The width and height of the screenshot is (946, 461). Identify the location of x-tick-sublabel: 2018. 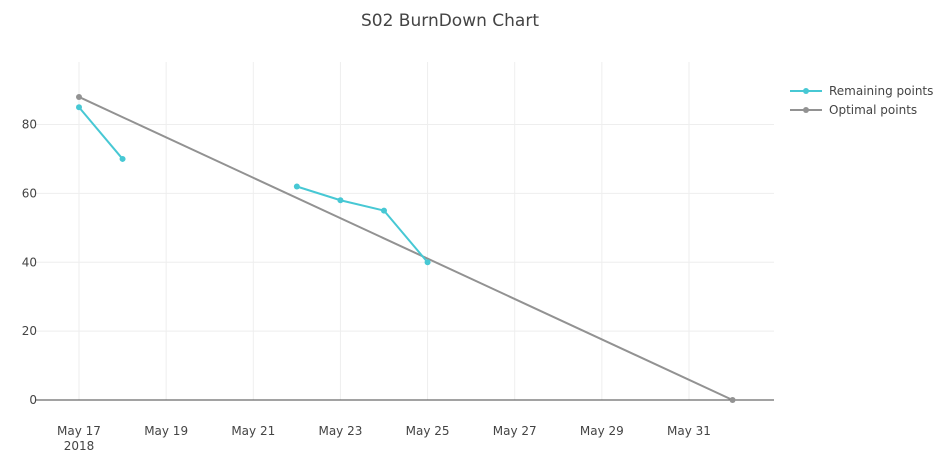
(79, 446).